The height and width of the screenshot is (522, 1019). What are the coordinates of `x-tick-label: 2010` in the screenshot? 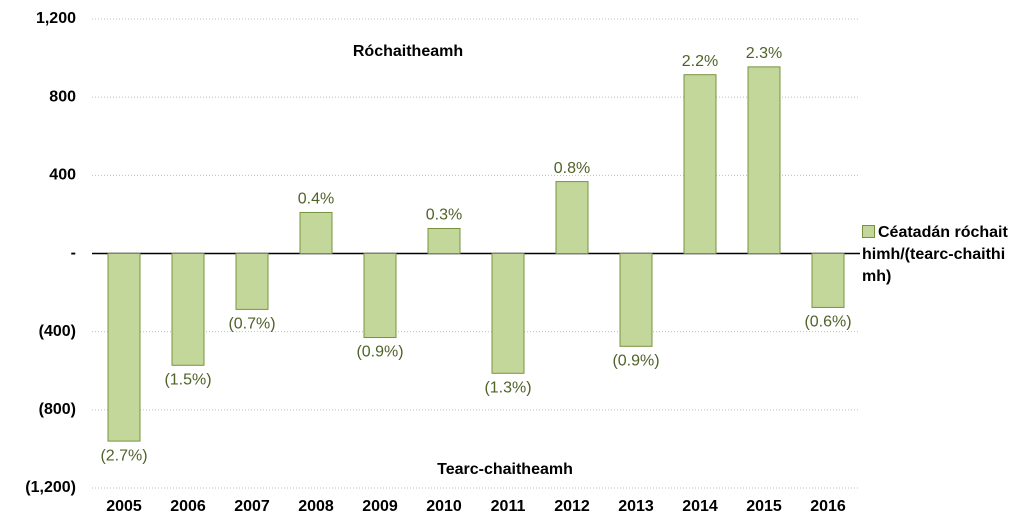 It's located at (444, 506).